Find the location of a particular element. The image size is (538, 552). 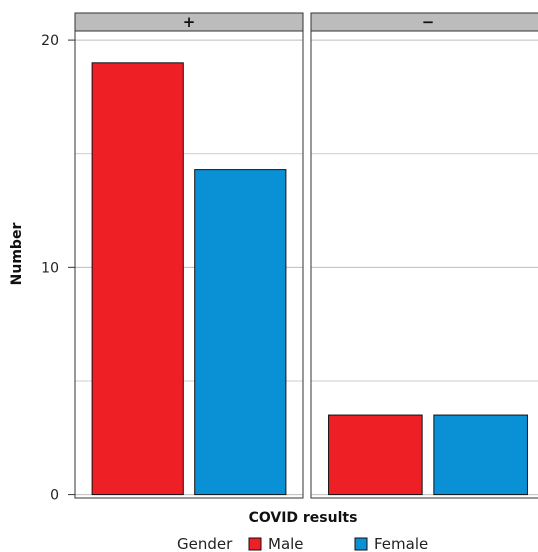

y-tick-label: 10 is located at coordinates (50, 268).